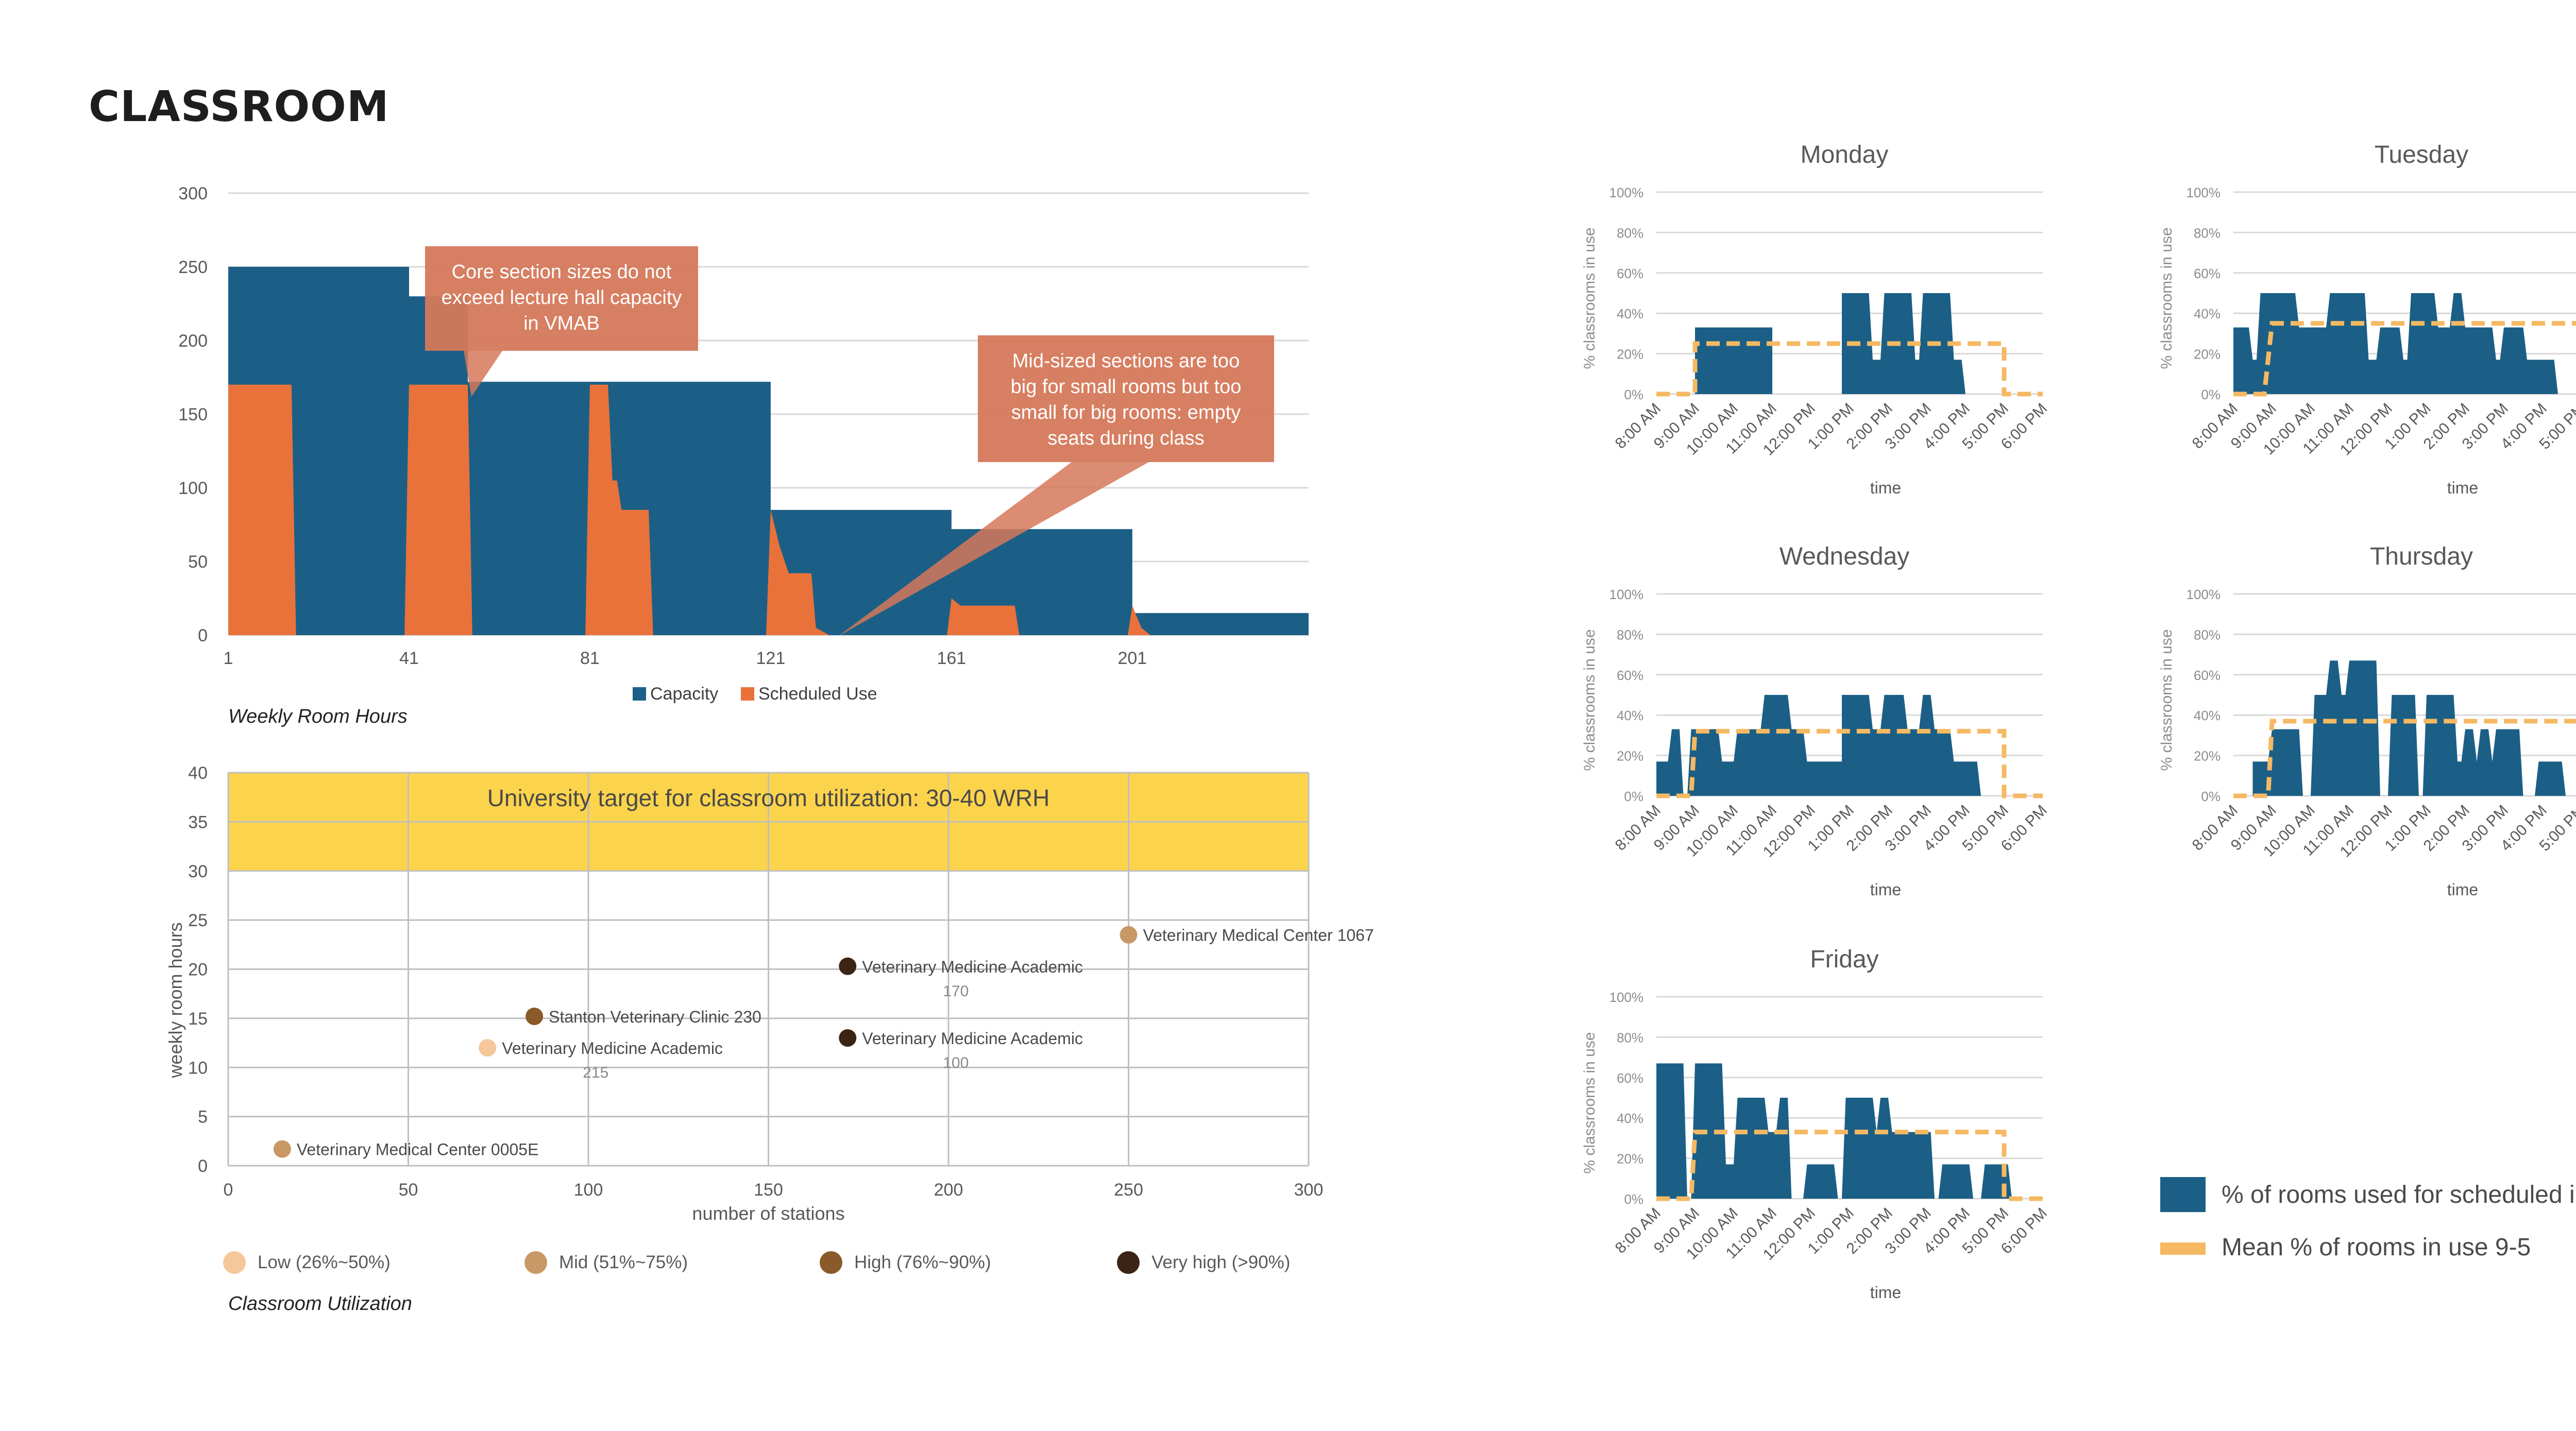 Image resolution: width=2576 pixels, height=1431 pixels. I want to click on x-tick-label: 161, so click(951, 658).